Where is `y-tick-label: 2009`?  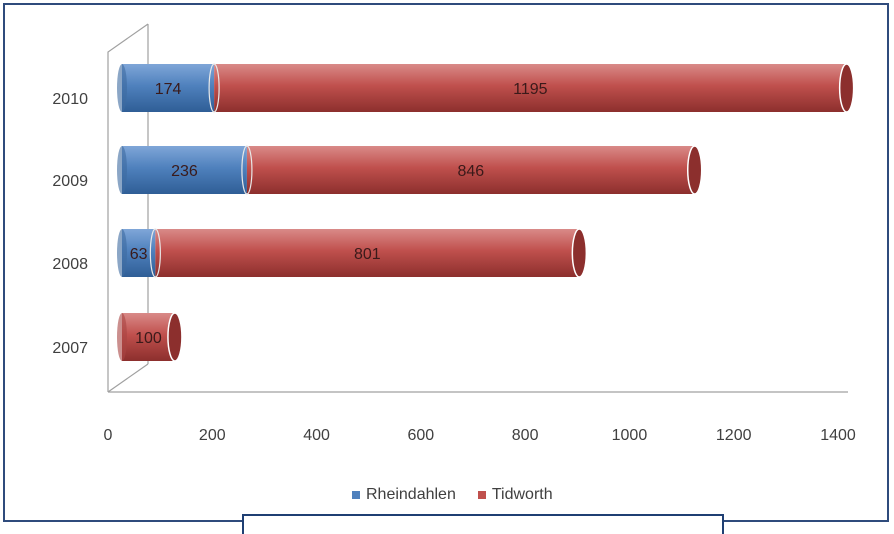 y-tick-label: 2009 is located at coordinates (70, 181).